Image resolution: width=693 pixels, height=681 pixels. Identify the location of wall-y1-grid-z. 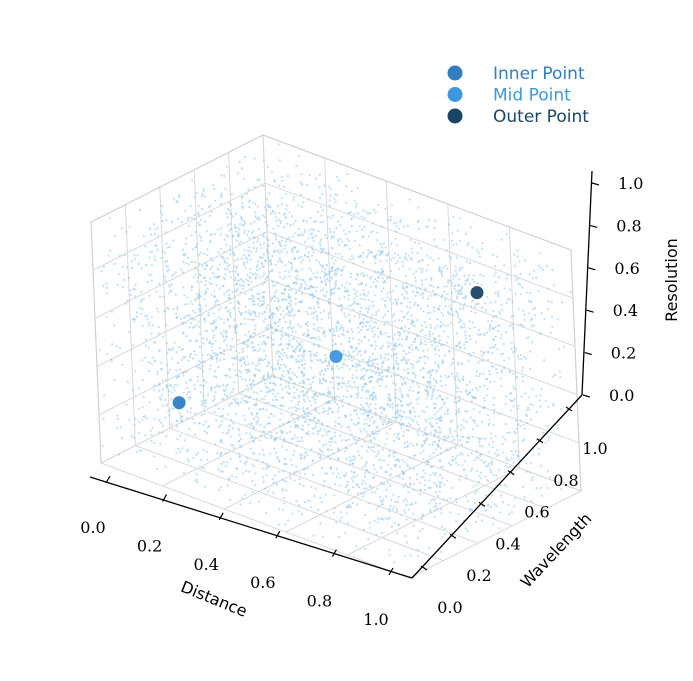
(419, 240).